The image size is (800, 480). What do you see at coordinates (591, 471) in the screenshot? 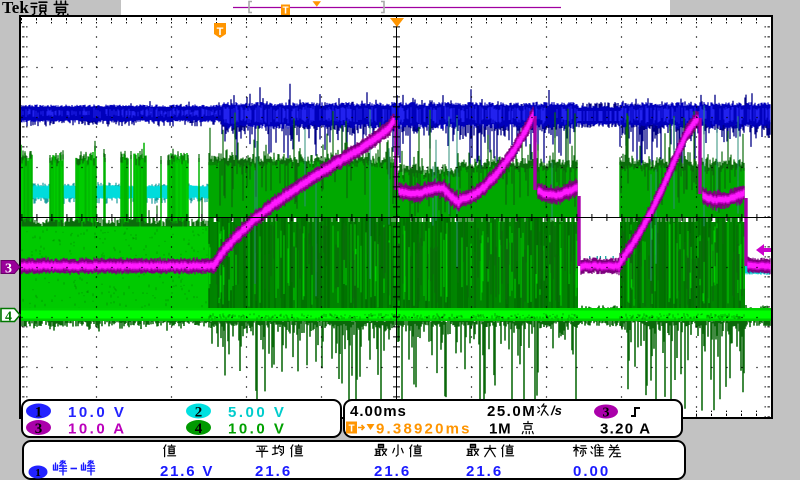
I see `svg-text: 0.00` at bounding box center [591, 471].